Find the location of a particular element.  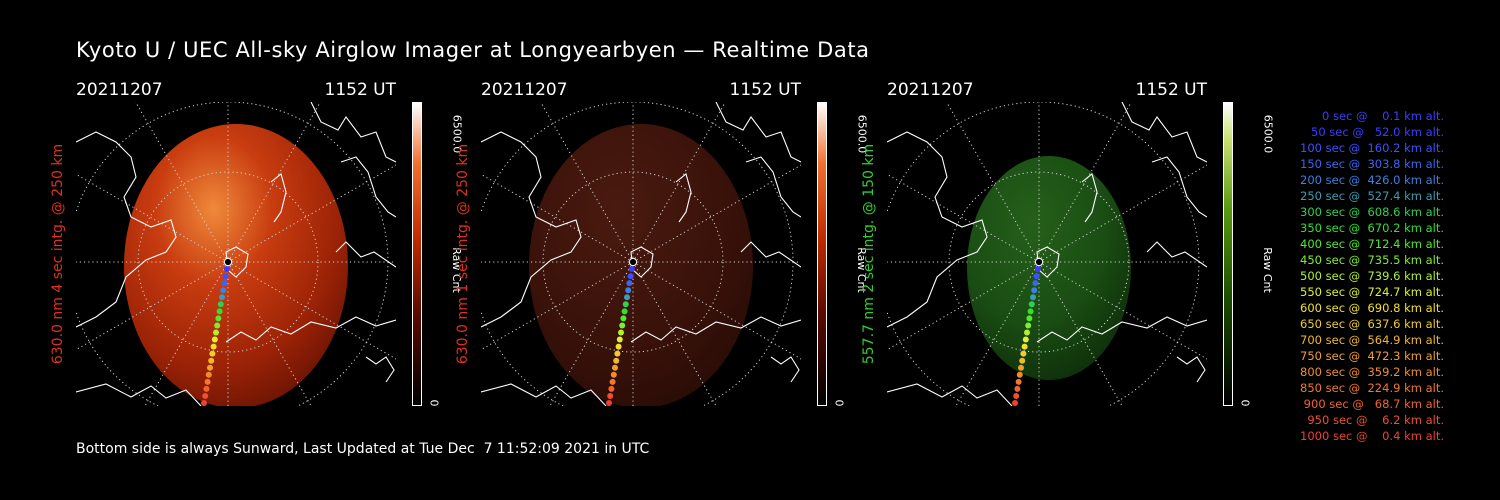

panel-ylabel: 557.7 nm 2 sec intg. @ 150 km is located at coordinates (869, 254).